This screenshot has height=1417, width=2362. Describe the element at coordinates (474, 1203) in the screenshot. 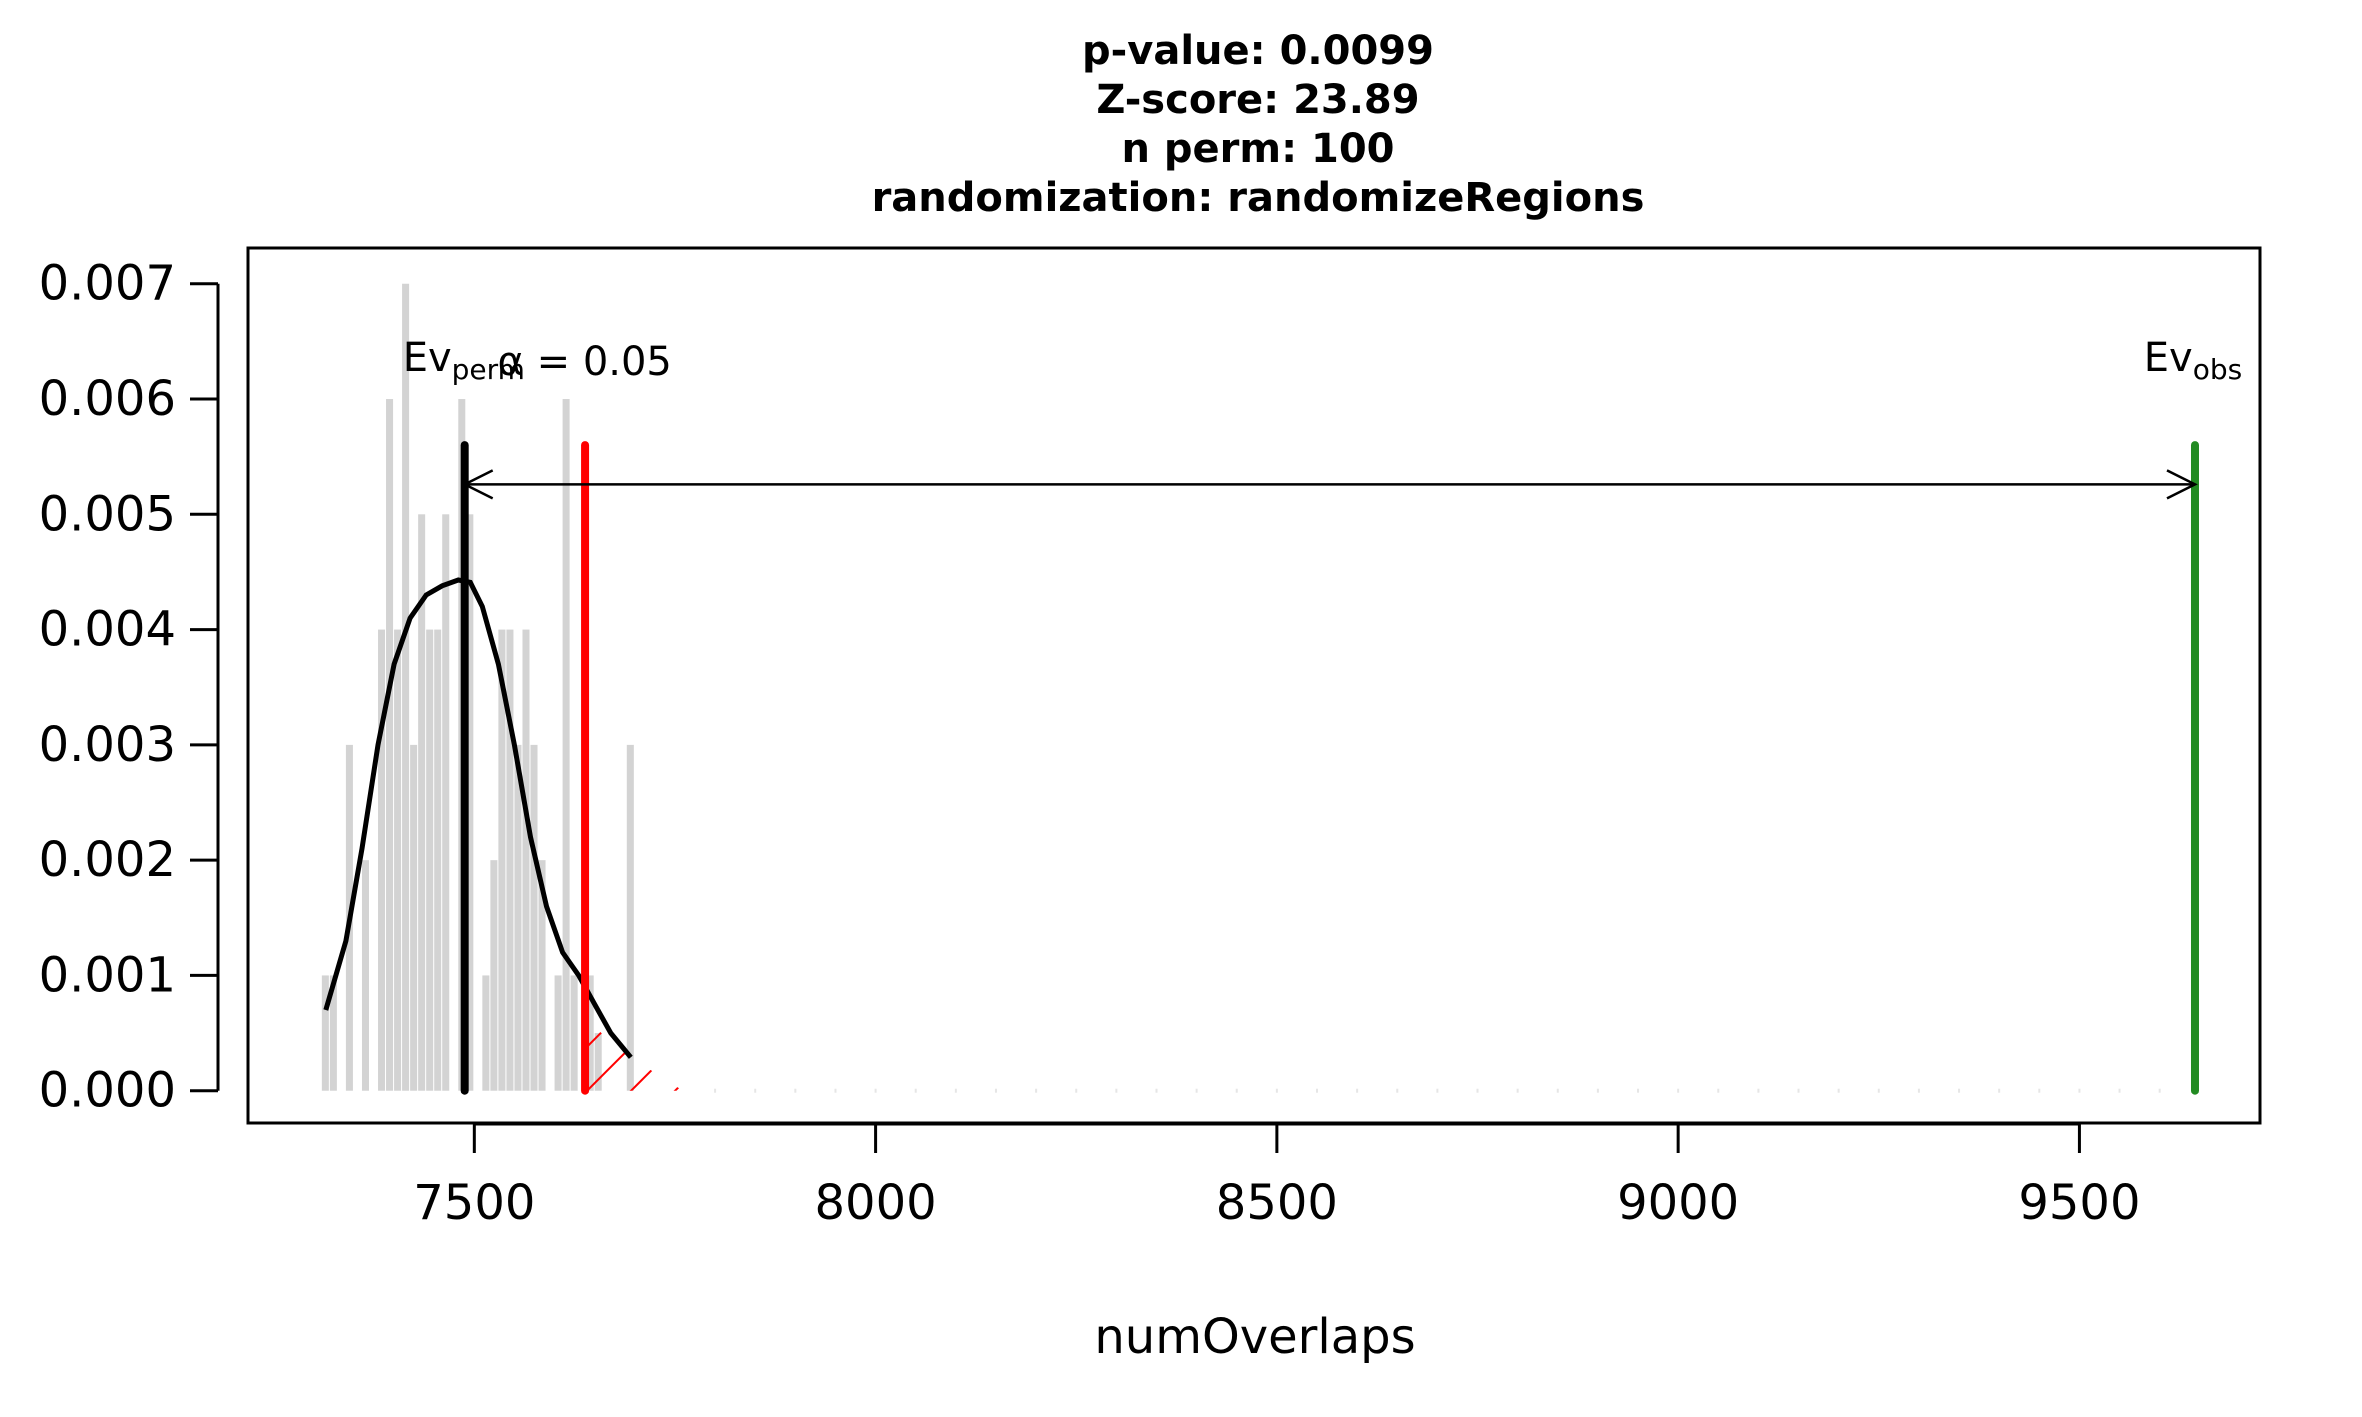

I see `x-tick-label: 7500` at that location.